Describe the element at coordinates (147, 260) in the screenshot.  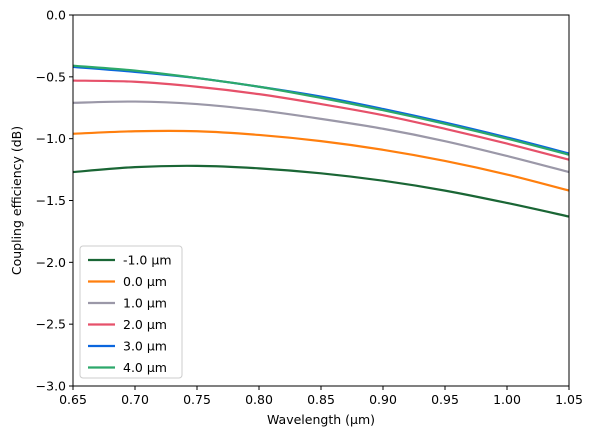
I see `legend-label: -1.0 μm` at that location.